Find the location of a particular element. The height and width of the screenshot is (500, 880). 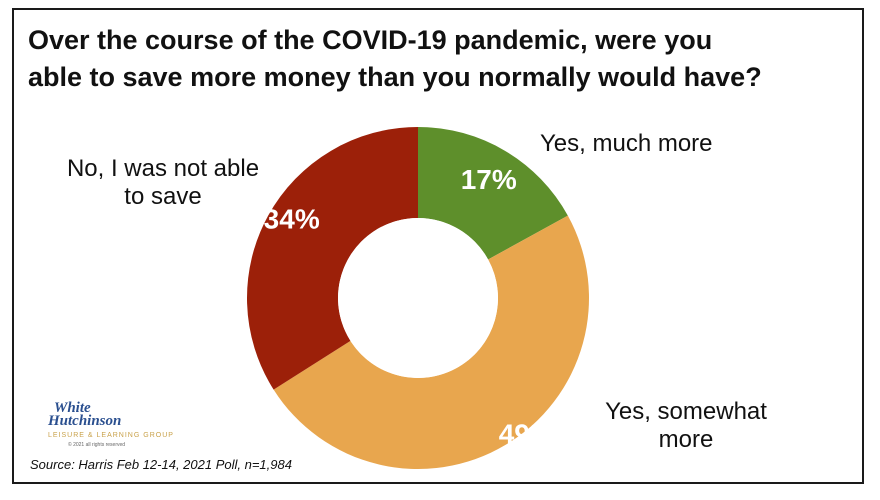

logo-copyright: © 2021 all rights reserved is located at coordinates (97, 445).